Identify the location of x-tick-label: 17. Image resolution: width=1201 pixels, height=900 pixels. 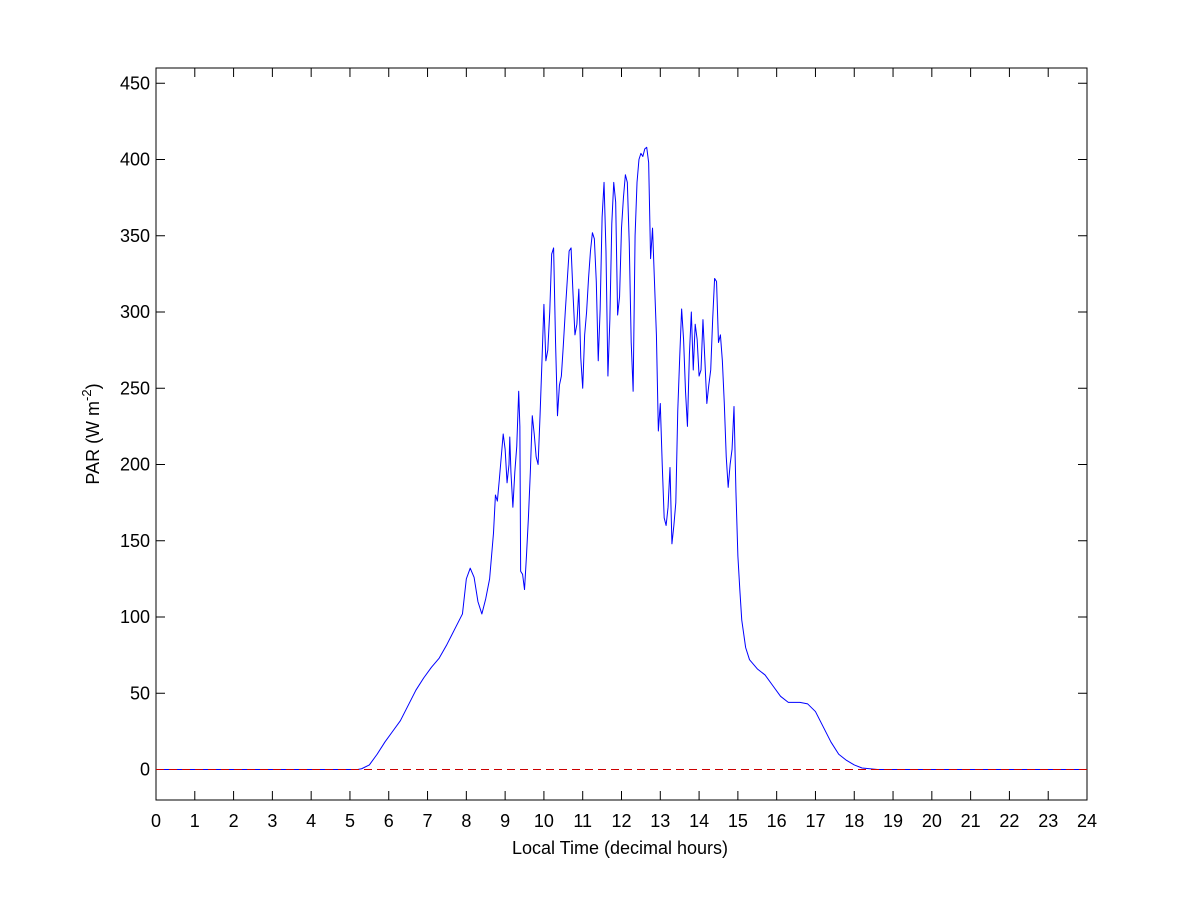
(815, 821).